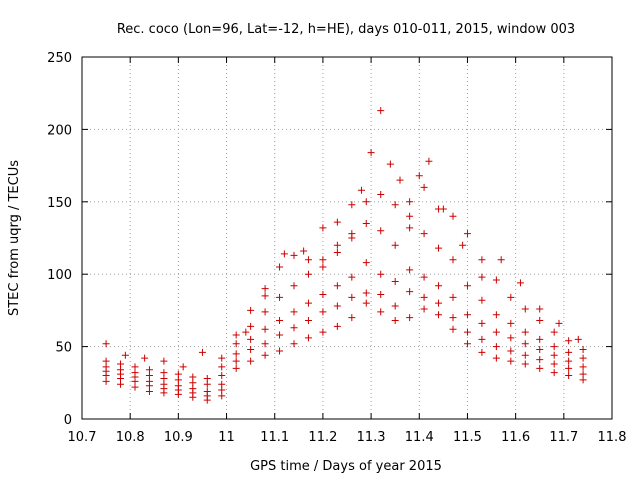 This screenshot has height=480, width=640. Describe the element at coordinates (515, 437) in the screenshot. I see `x-tick-label: 11.6` at that location.